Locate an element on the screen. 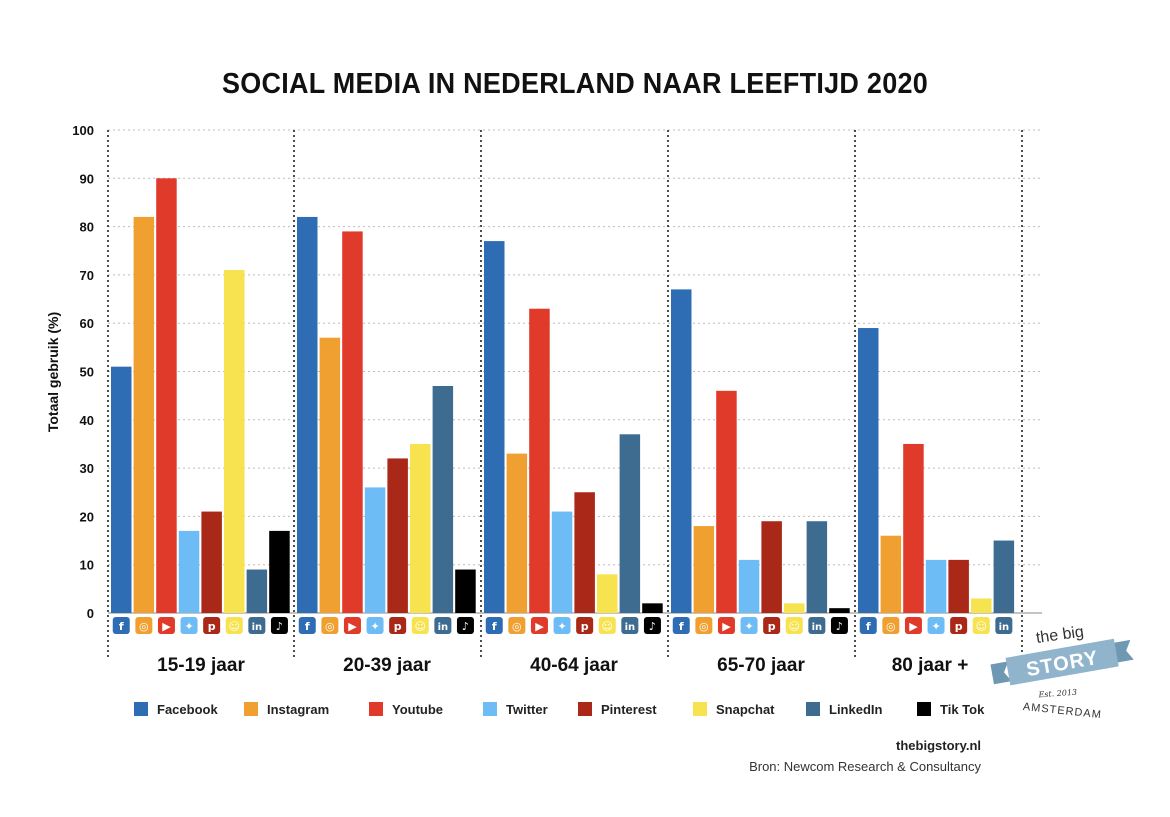  y-tick-label: 10 is located at coordinates (87, 565).